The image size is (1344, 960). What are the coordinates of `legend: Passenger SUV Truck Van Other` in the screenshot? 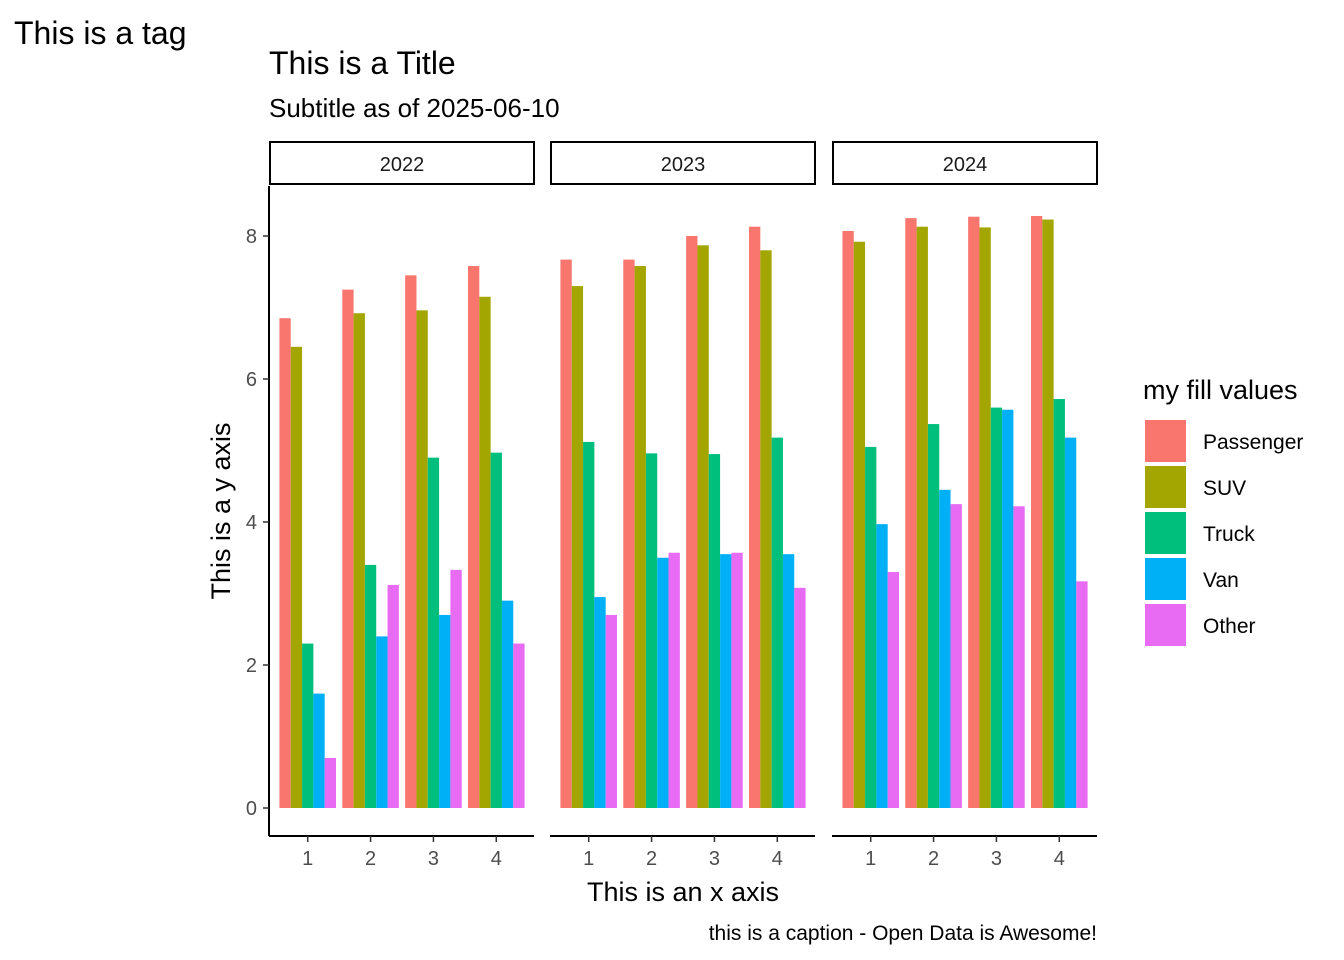 It's located at (1224, 533).